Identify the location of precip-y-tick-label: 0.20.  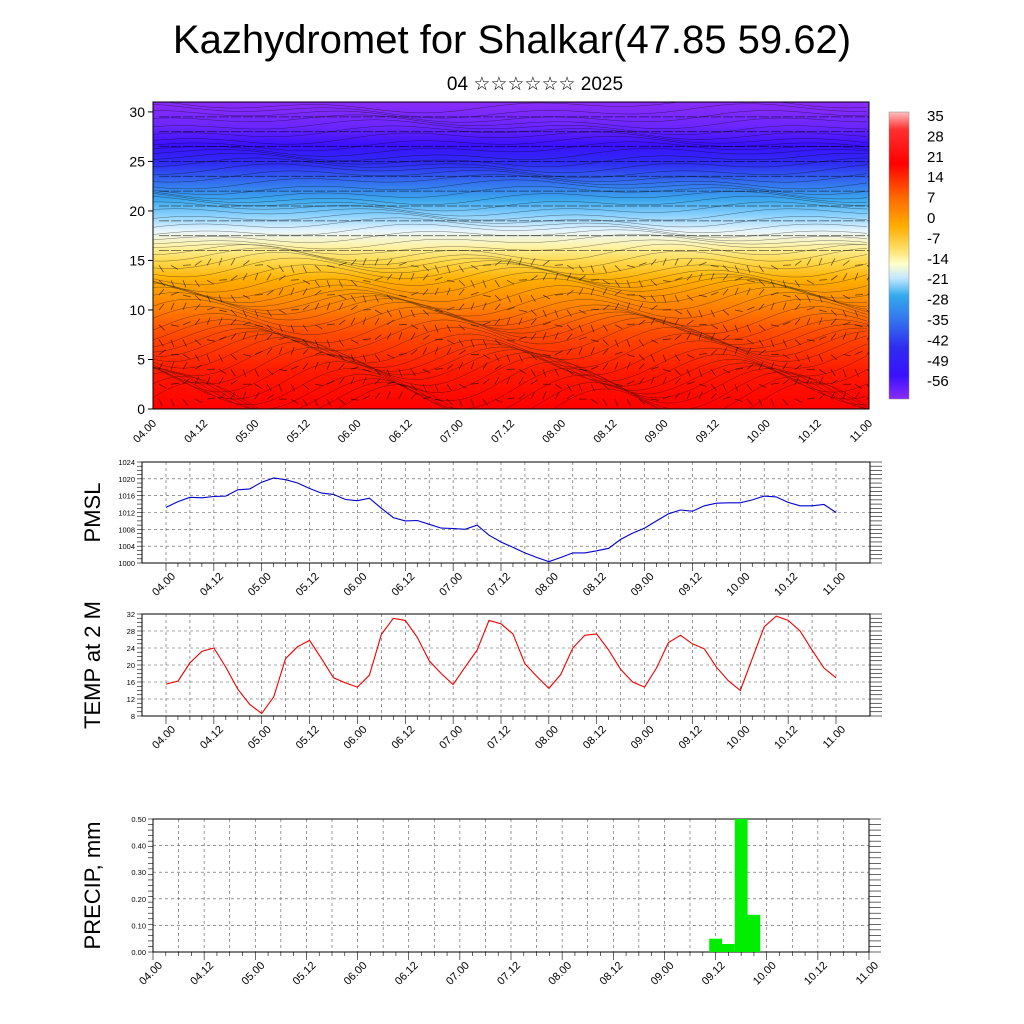
(138, 899).